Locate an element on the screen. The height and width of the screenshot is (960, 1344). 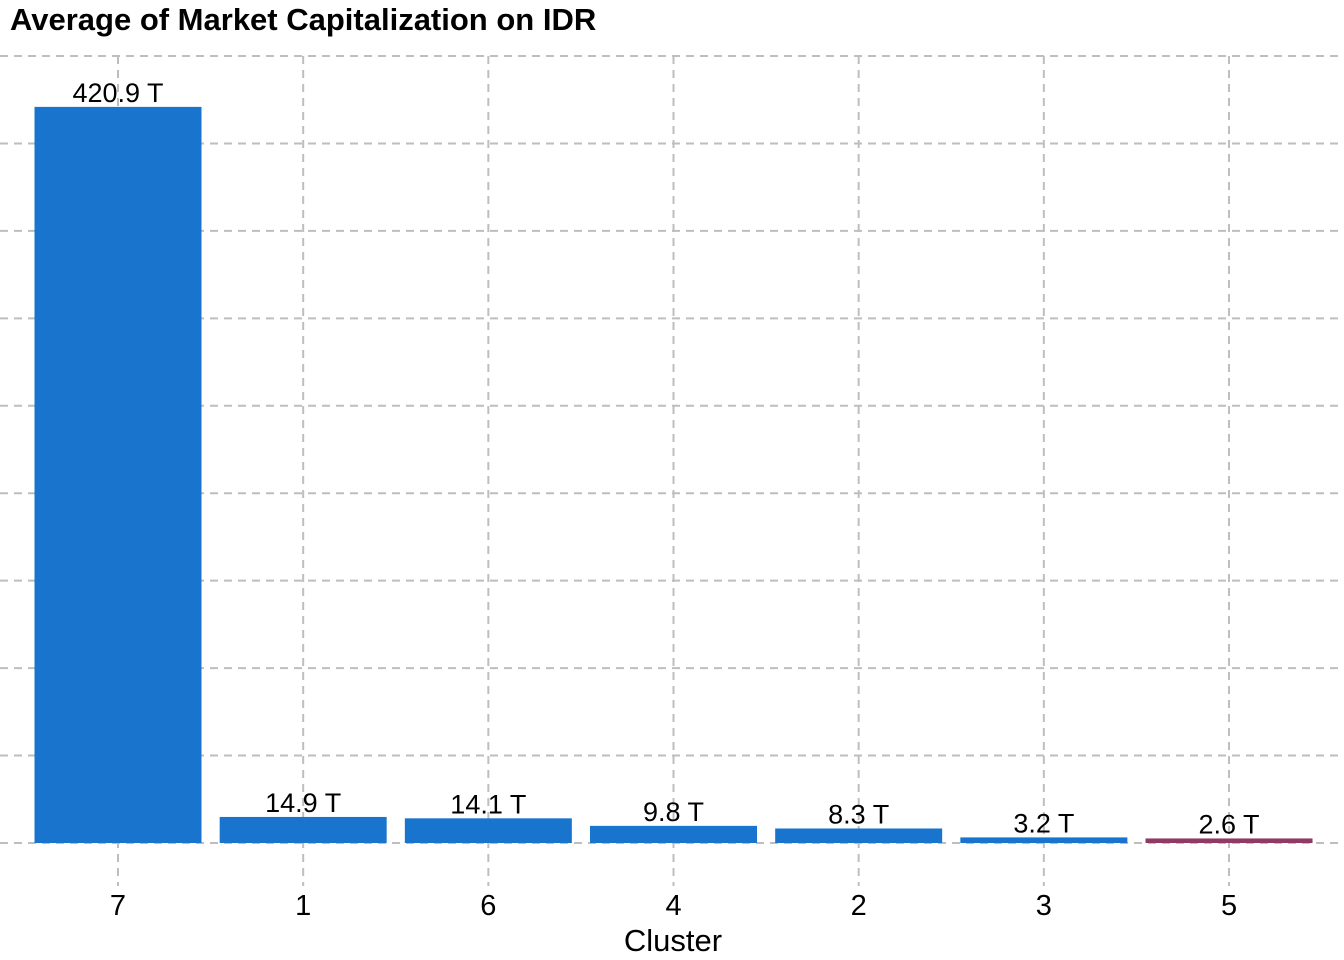
bar-value-label: 2.6 T is located at coordinates (1228, 824).